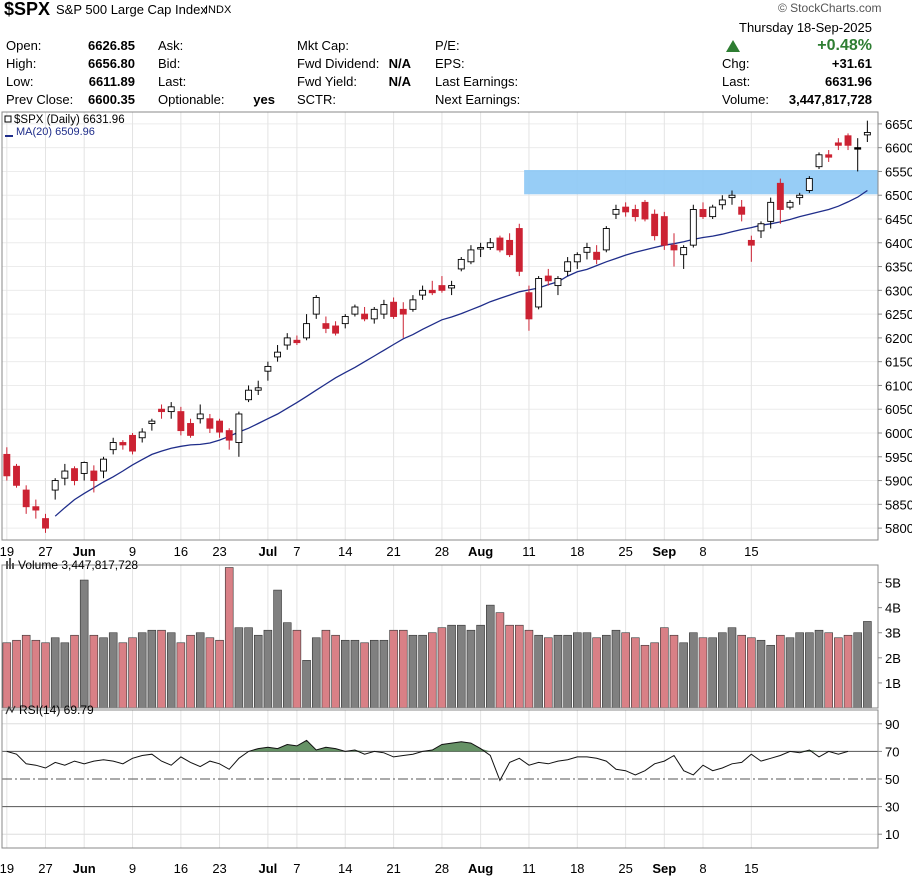  What do you see at coordinates (830, 8) in the screenshot?
I see `brand-logo: © StockCharts.com` at bounding box center [830, 8].